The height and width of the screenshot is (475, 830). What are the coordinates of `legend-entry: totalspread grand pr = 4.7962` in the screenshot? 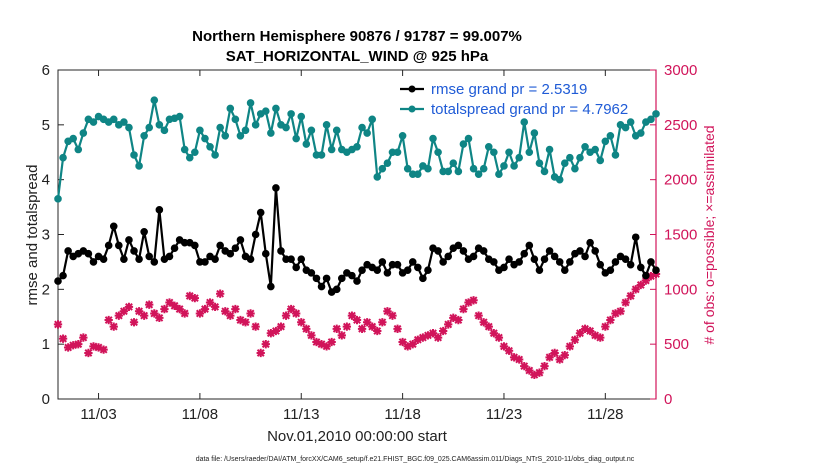 It's located at (529, 109).